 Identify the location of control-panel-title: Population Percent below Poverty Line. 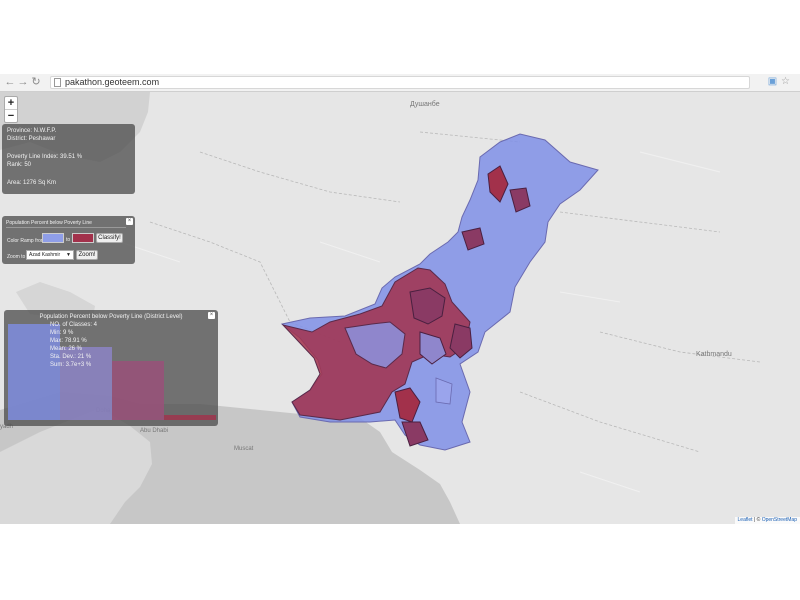
(66, 223).